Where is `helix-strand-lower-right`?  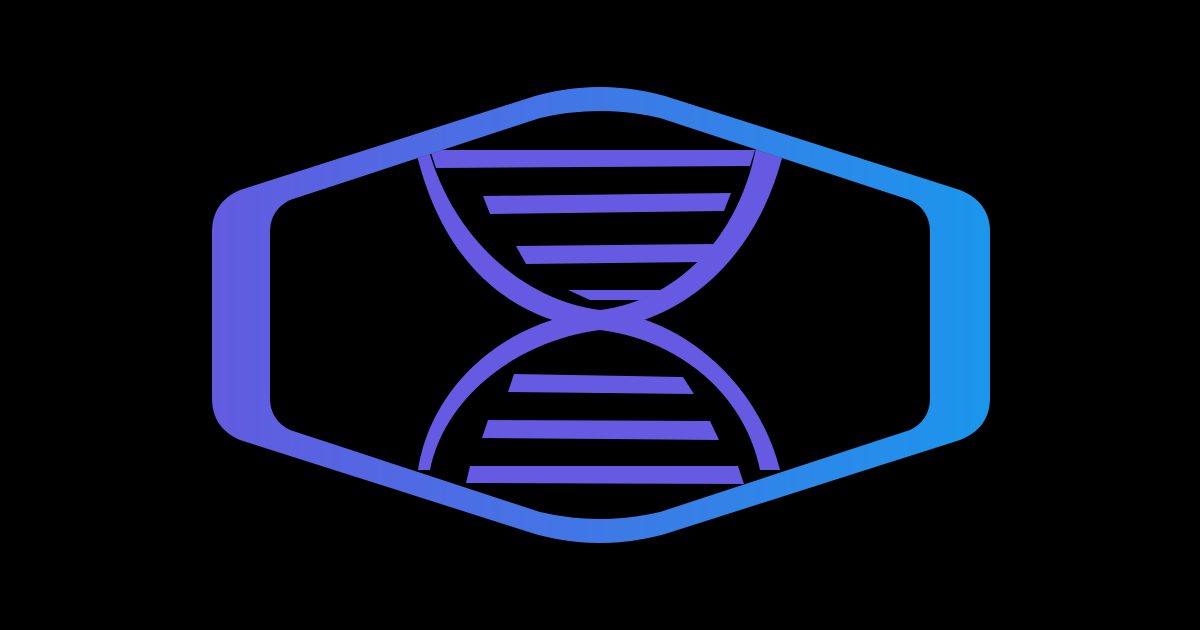 helix-strand-lower-right is located at coordinates (690, 390).